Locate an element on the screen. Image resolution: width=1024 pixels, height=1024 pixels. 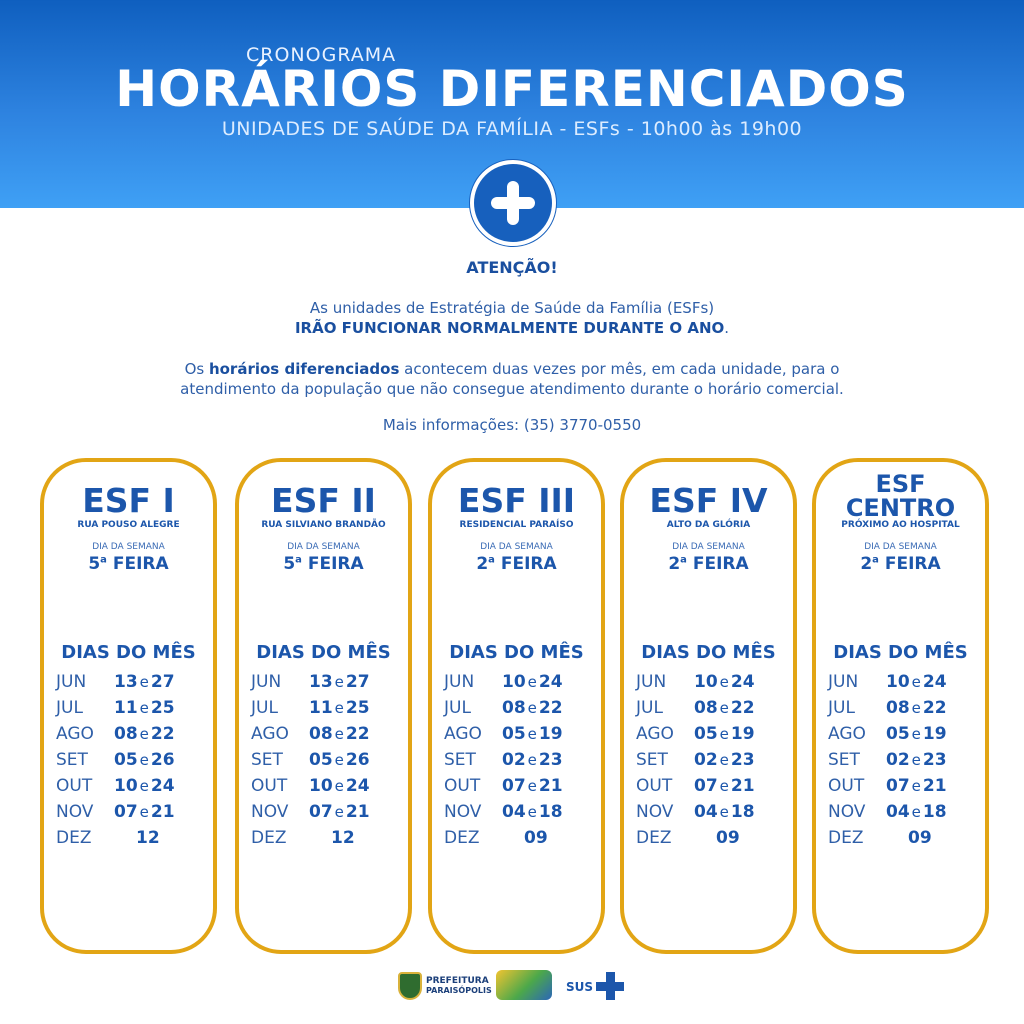
card-title: ESF IV is located at coordinates (708, 500).